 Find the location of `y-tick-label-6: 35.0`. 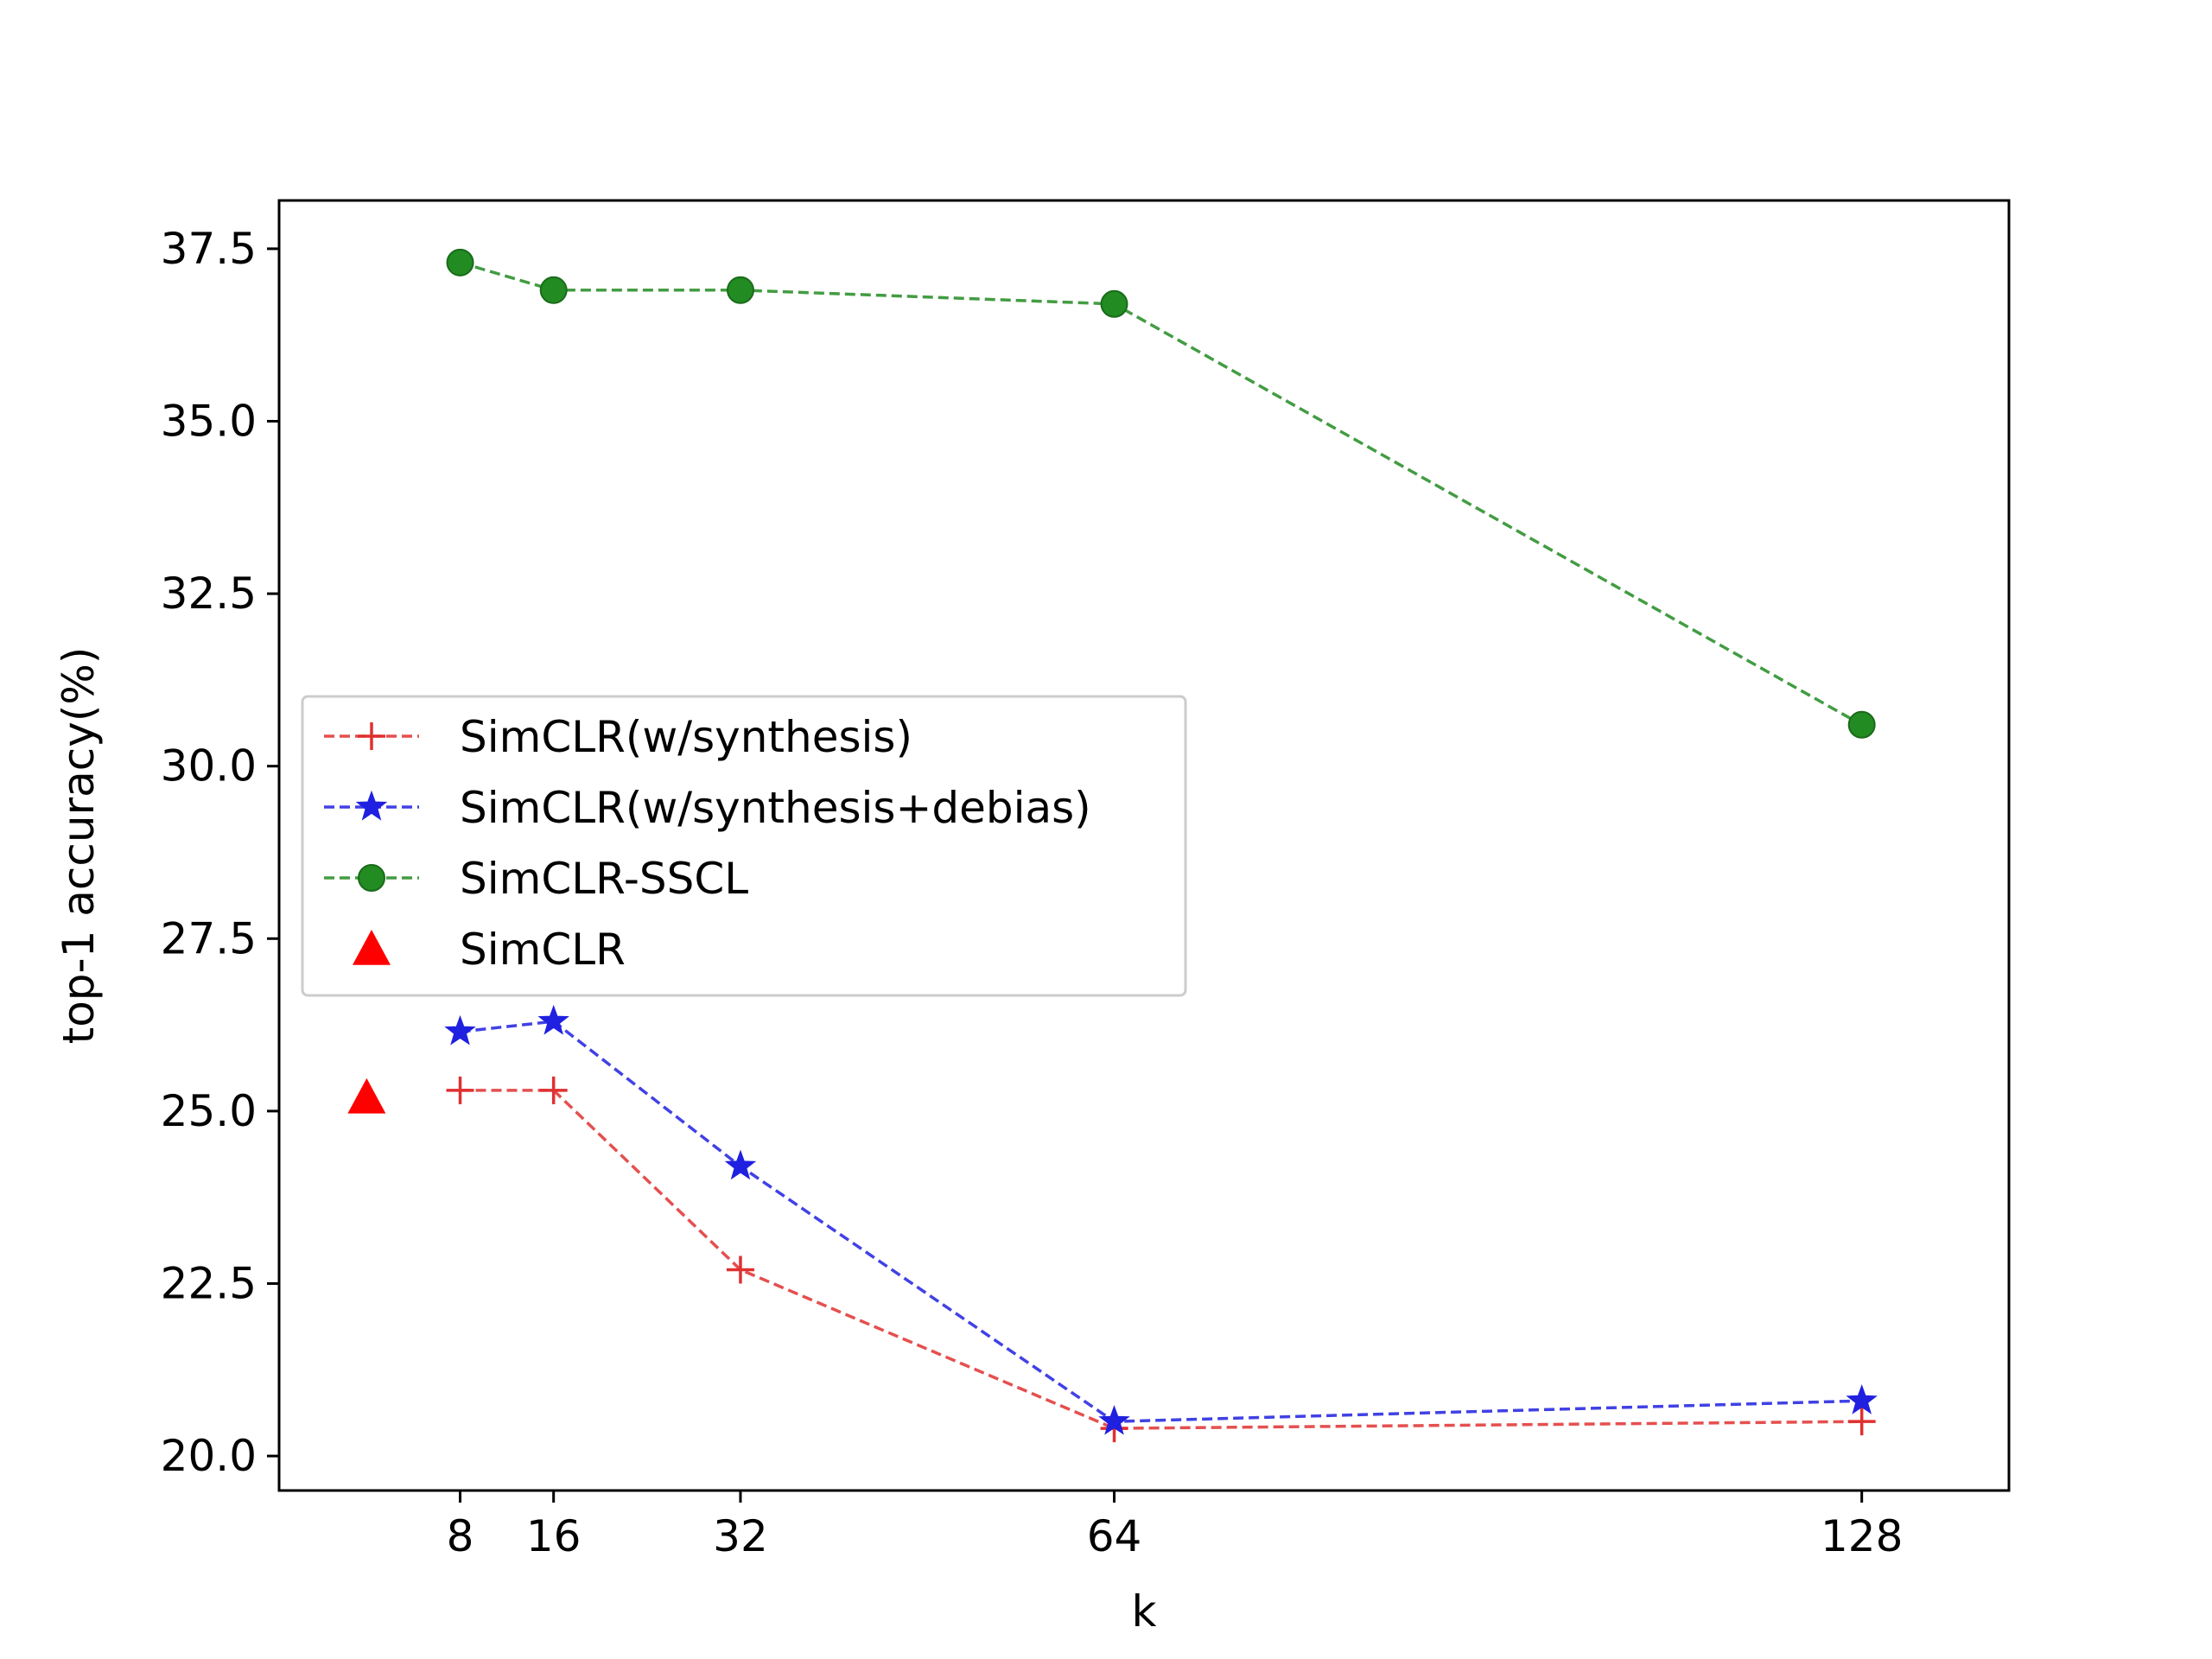

y-tick-label-6: 35.0 is located at coordinates (209, 421).